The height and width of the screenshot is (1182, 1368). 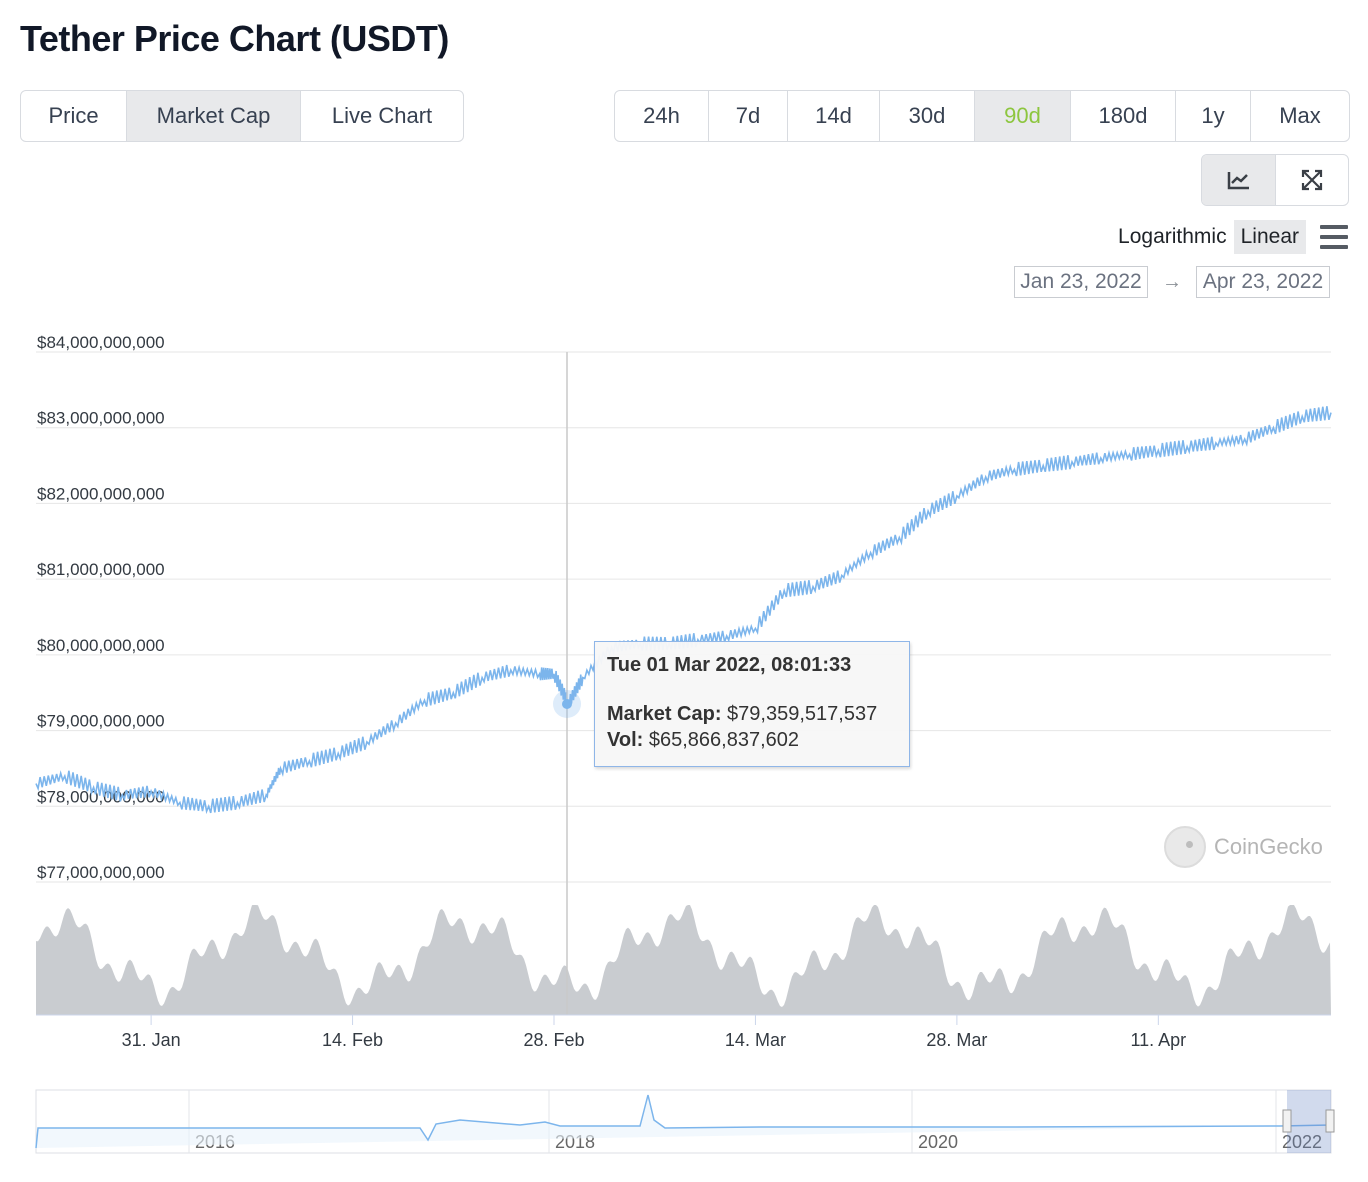 I want to click on range-14d-button: 14d, so click(x=834, y=116).